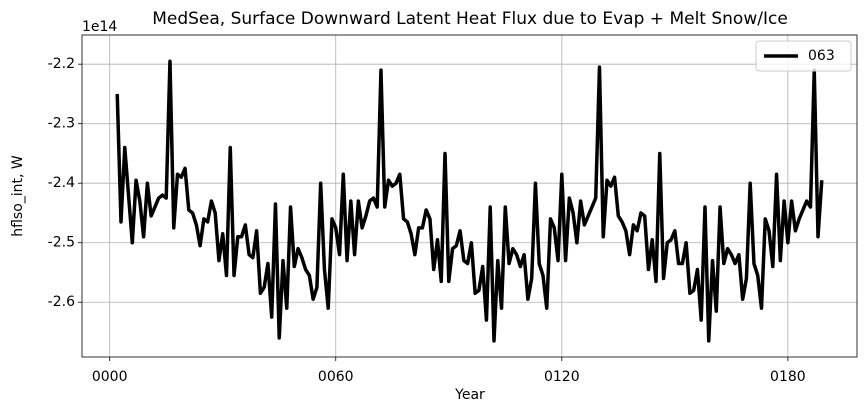  I want to click on x-tick-label: 0180, so click(788, 377).